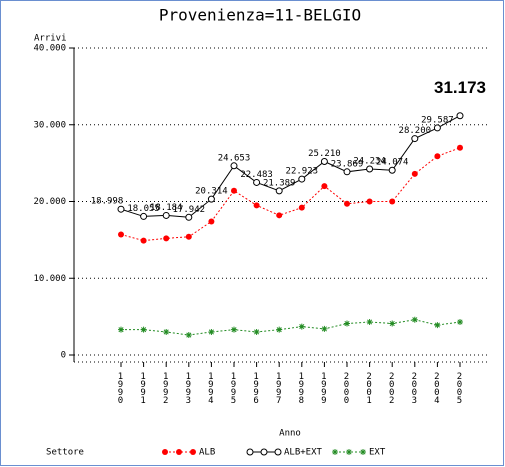 This screenshot has width=505, height=467. I want to click on x-tick-label: 1995, so click(234, 388).